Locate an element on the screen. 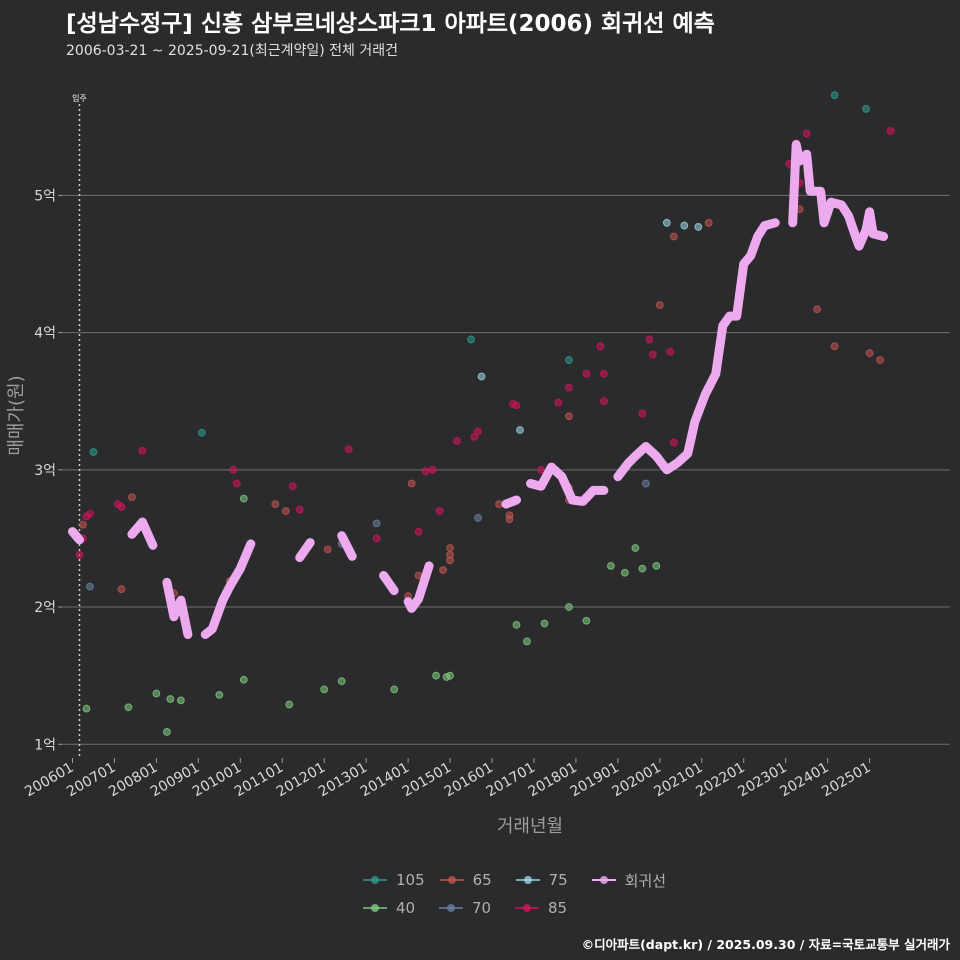  legend-label: 105 is located at coordinates (410, 880).